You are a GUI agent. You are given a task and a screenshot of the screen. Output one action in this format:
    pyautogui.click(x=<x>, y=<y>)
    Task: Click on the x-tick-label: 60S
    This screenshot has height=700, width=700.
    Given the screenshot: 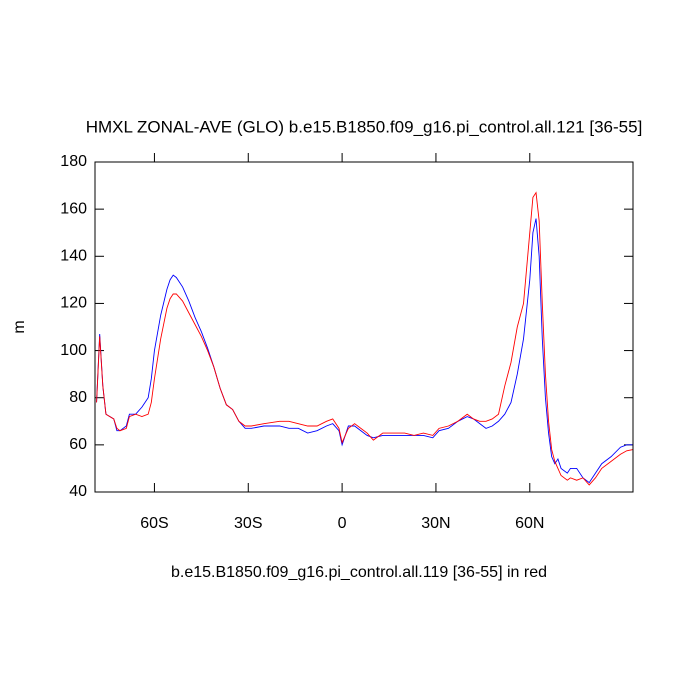 What is the action you would take?
    pyautogui.click(x=154, y=523)
    